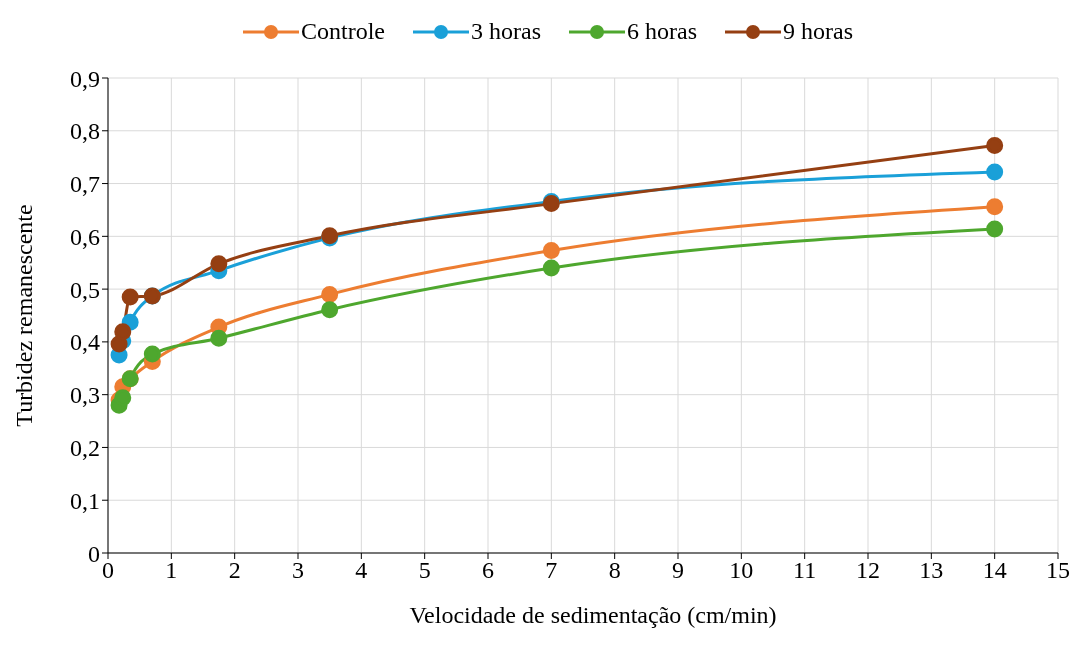 This screenshot has width=1088, height=659. I want to click on x-tick-label: 4, so click(361, 570).